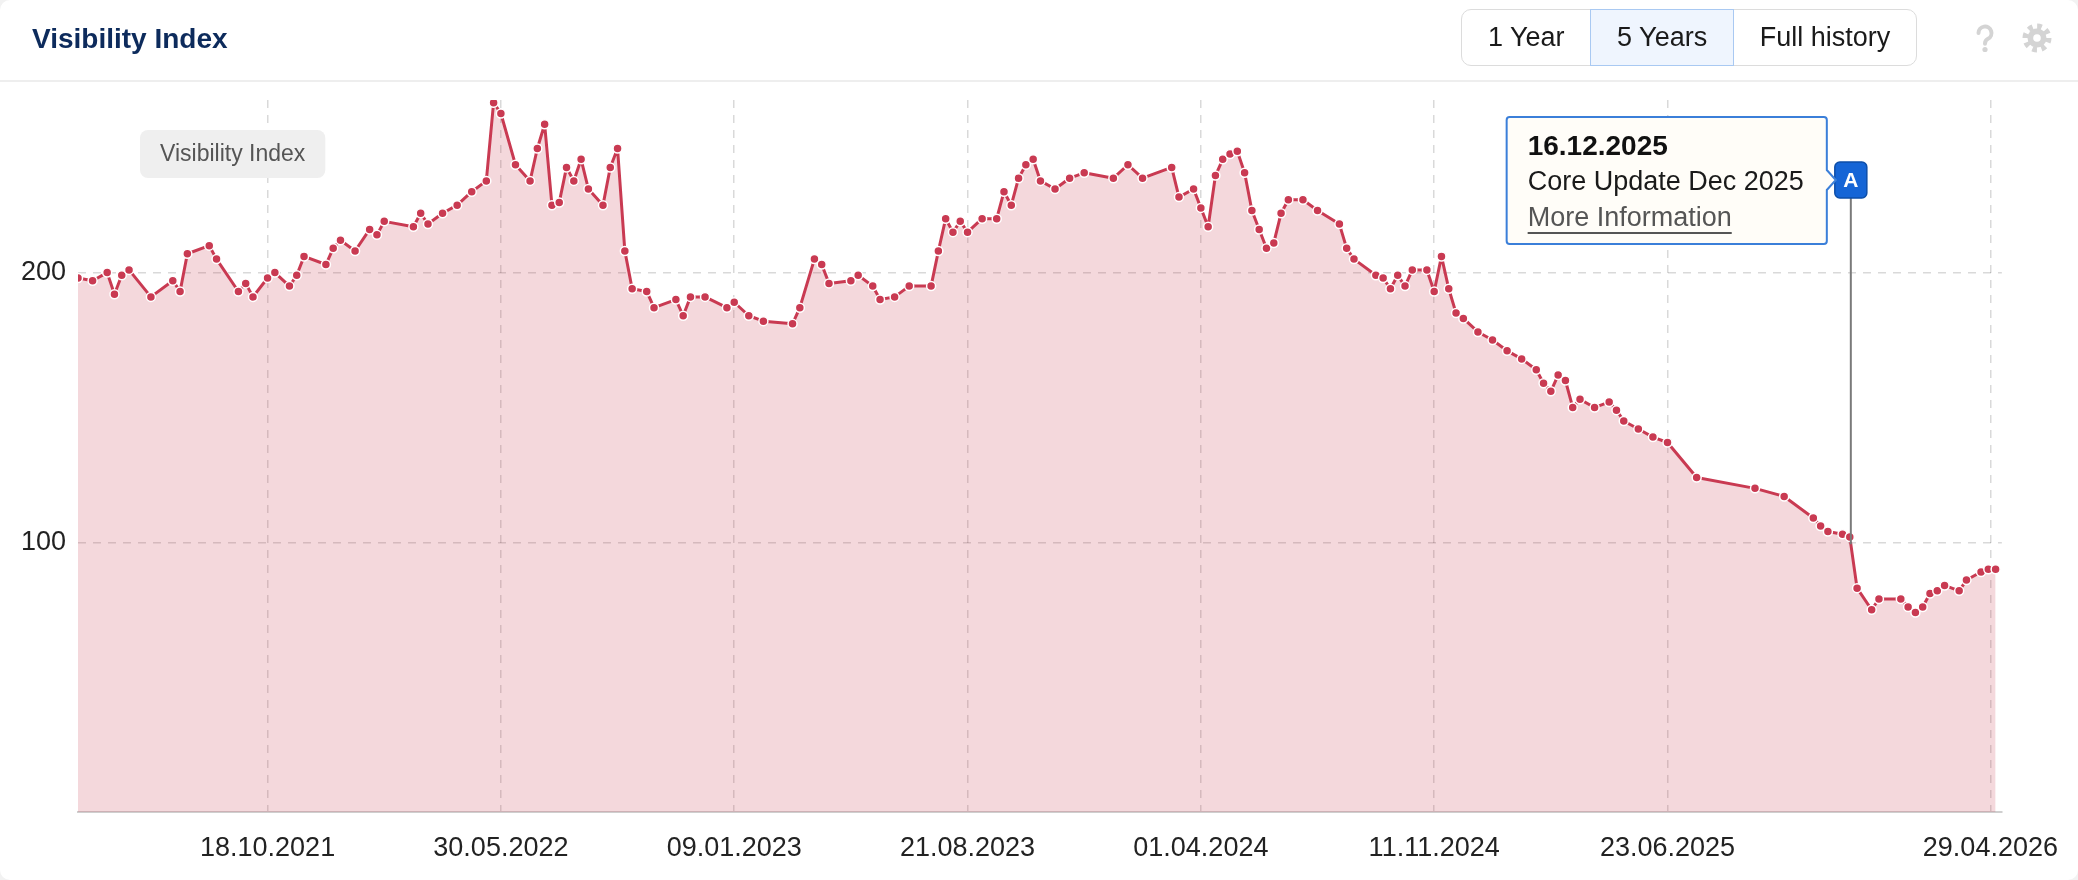 The width and height of the screenshot is (2078, 880). What do you see at coordinates (268, 846) in the screenshot?
I see `x-tick-label: 18.10.2021` at bounding box center [268, 846].